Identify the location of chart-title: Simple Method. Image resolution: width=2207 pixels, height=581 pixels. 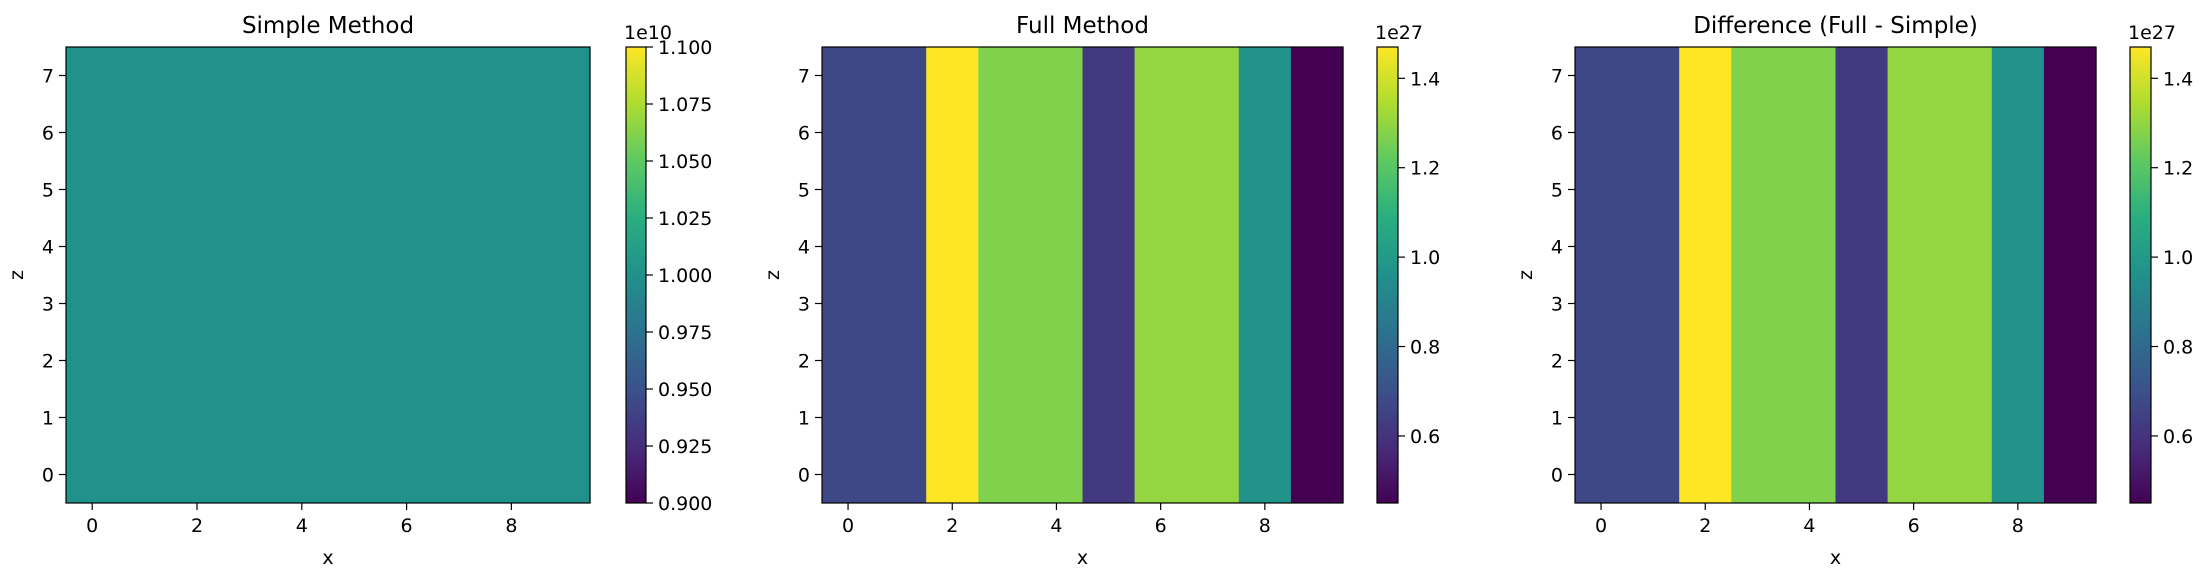
(328, 26).